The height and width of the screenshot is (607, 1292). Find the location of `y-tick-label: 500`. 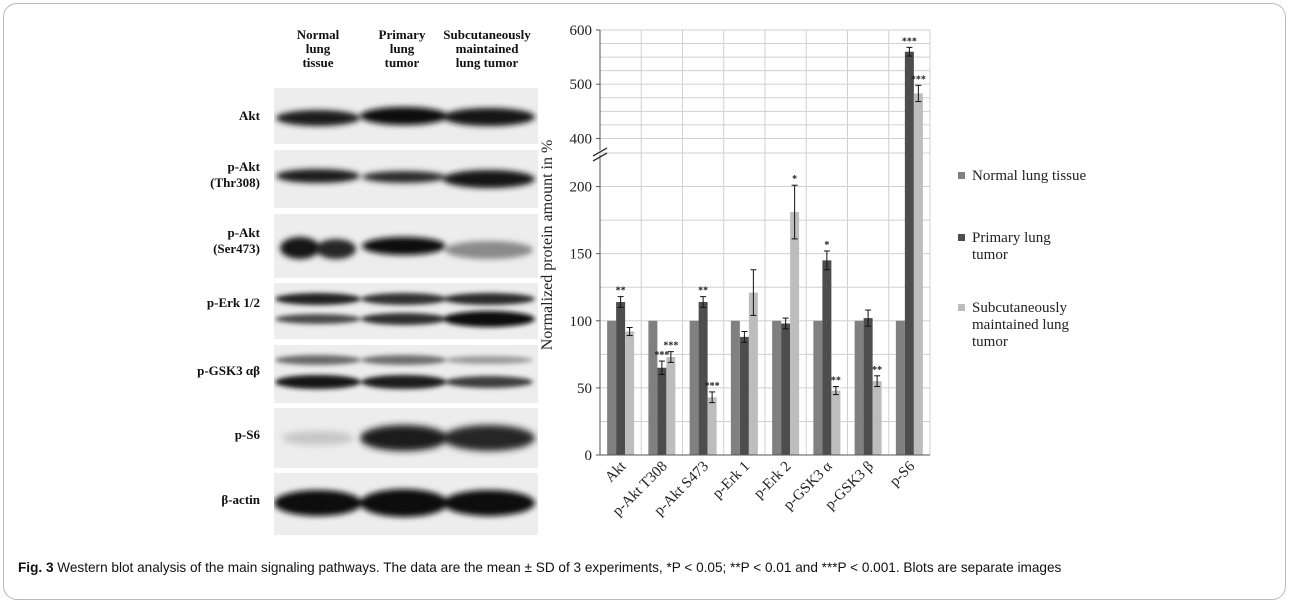

y-tick-label: 500 is located at coordinates (581, 85).